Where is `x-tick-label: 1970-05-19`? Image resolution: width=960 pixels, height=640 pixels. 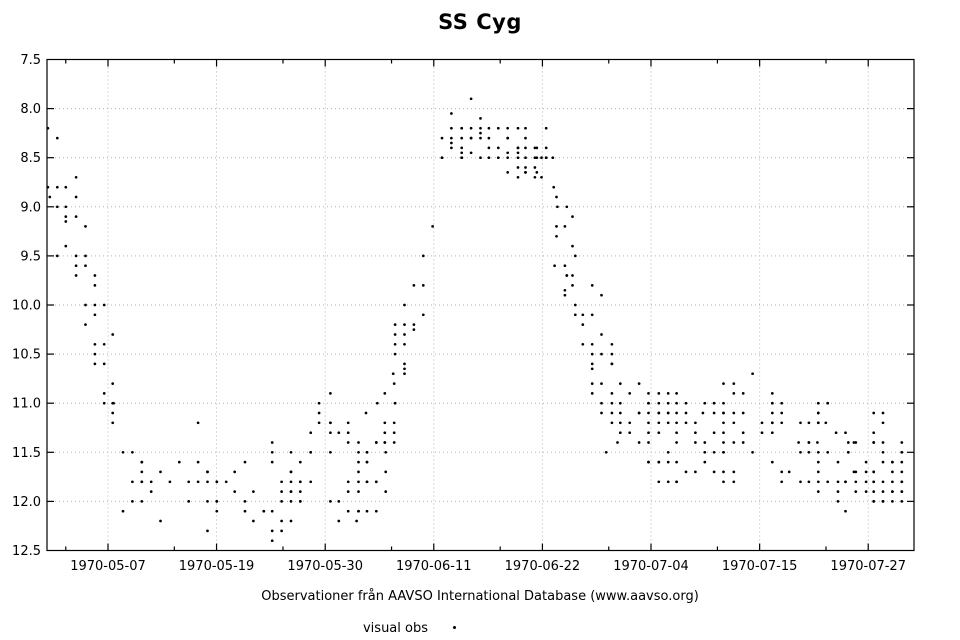
x-tick-label: 1970-05-19 is located at coordinates (217, 566).